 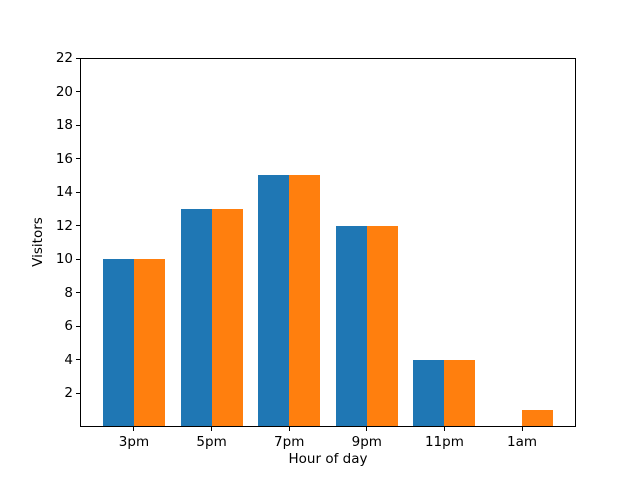 I want to click on bar-11pm-series-2-orange, so click(x=460, y=393).